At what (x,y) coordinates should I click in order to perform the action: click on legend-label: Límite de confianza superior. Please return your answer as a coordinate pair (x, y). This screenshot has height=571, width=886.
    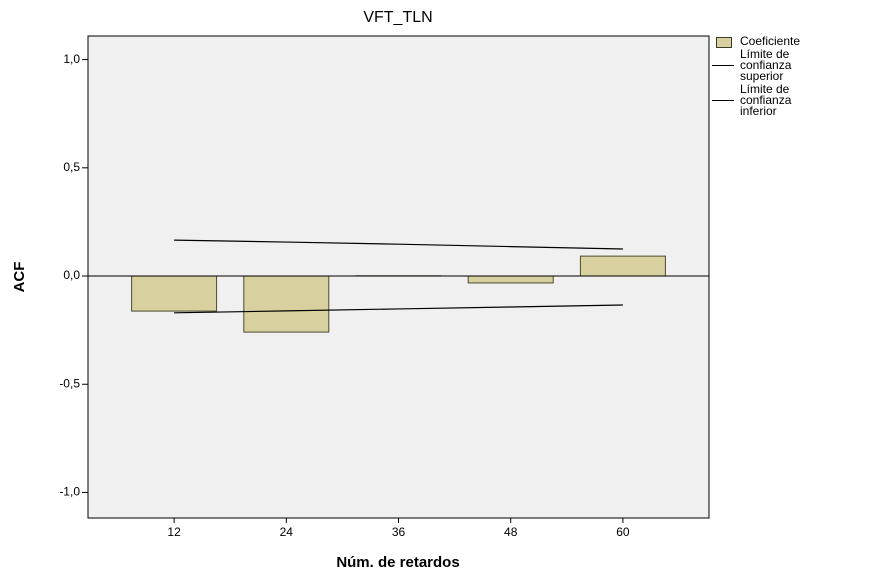
    Looking at the image, I should click on (766, 65).